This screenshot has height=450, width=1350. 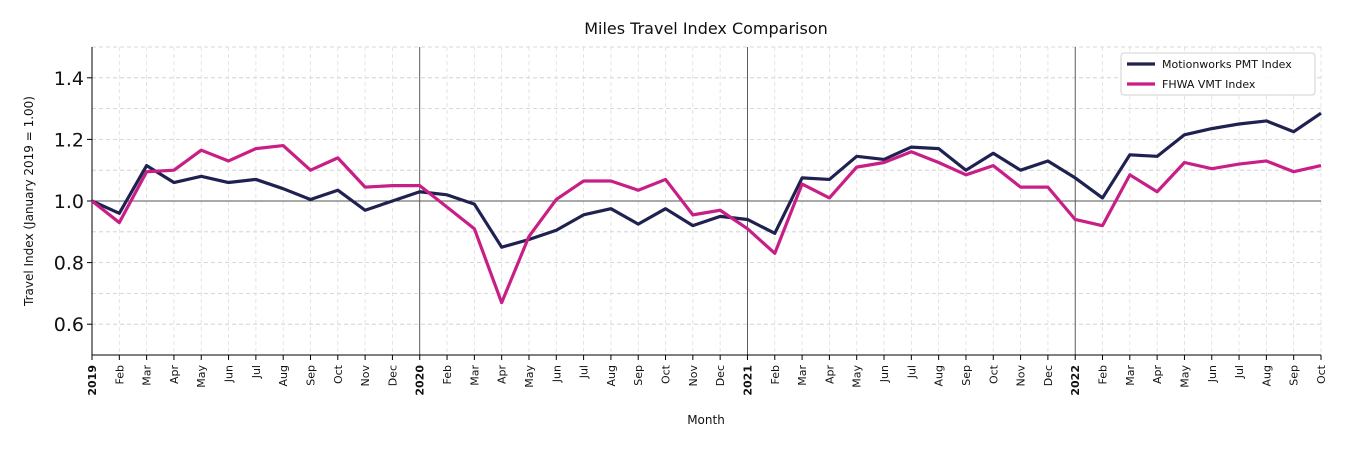 What do you see at coordinates (69, 79) in the screenshot?
I see `y-tick-label: 1.4` at bounding box center [69, 79].